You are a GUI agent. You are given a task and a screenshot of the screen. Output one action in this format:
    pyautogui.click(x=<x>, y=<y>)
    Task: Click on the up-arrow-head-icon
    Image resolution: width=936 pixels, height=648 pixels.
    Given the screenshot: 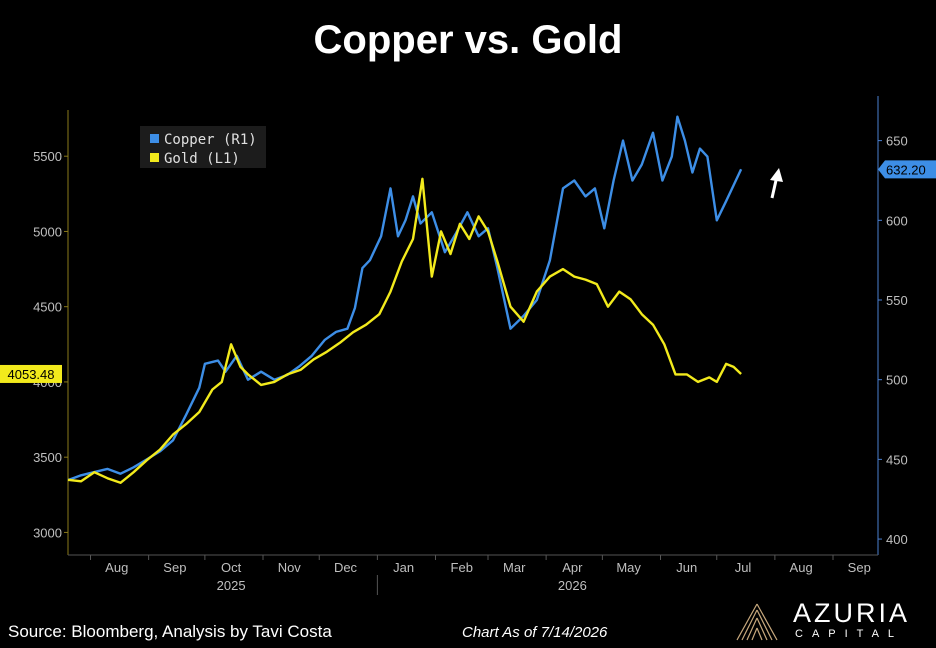 What is the action you would take?
    pyautogui.click(x=776, y=175)
    